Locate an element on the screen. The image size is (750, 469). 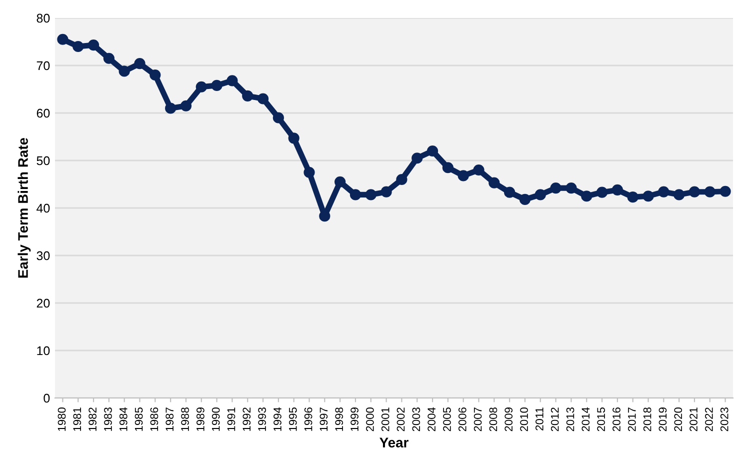
x-tick-label: 1995 is located at coordinates (292, 419).